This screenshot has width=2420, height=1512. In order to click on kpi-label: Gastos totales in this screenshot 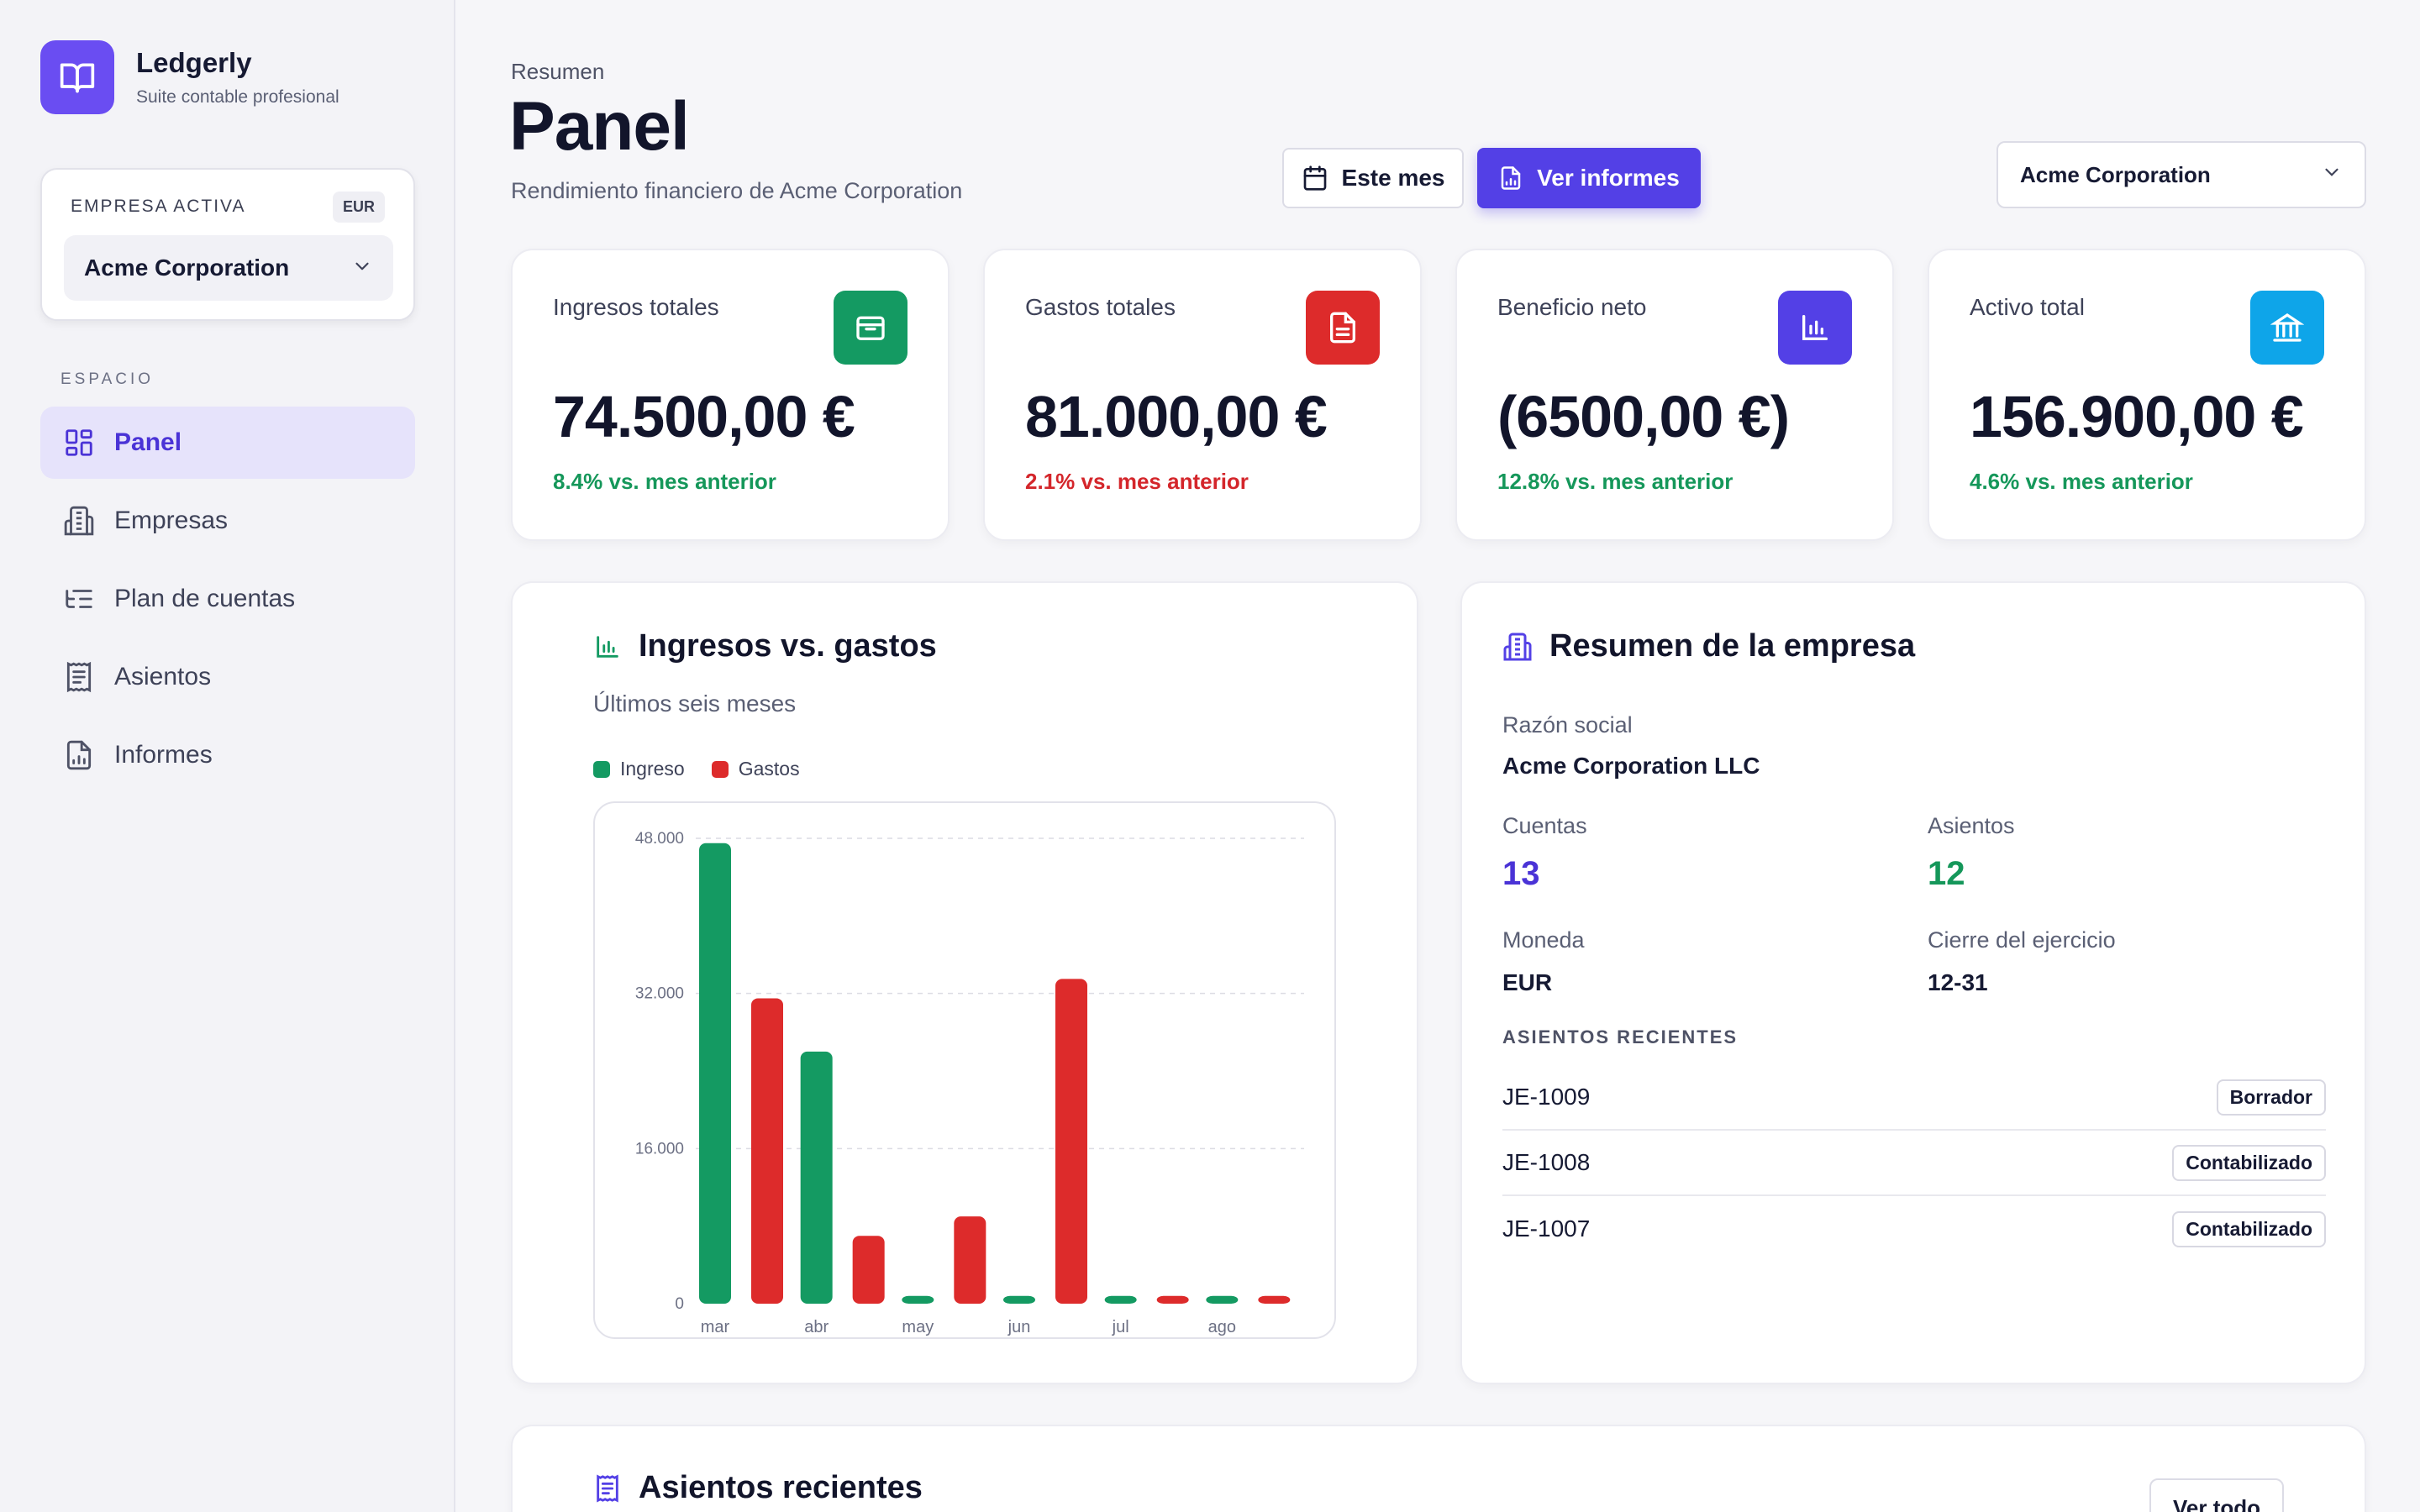, I will do `click(1101, 307)`.